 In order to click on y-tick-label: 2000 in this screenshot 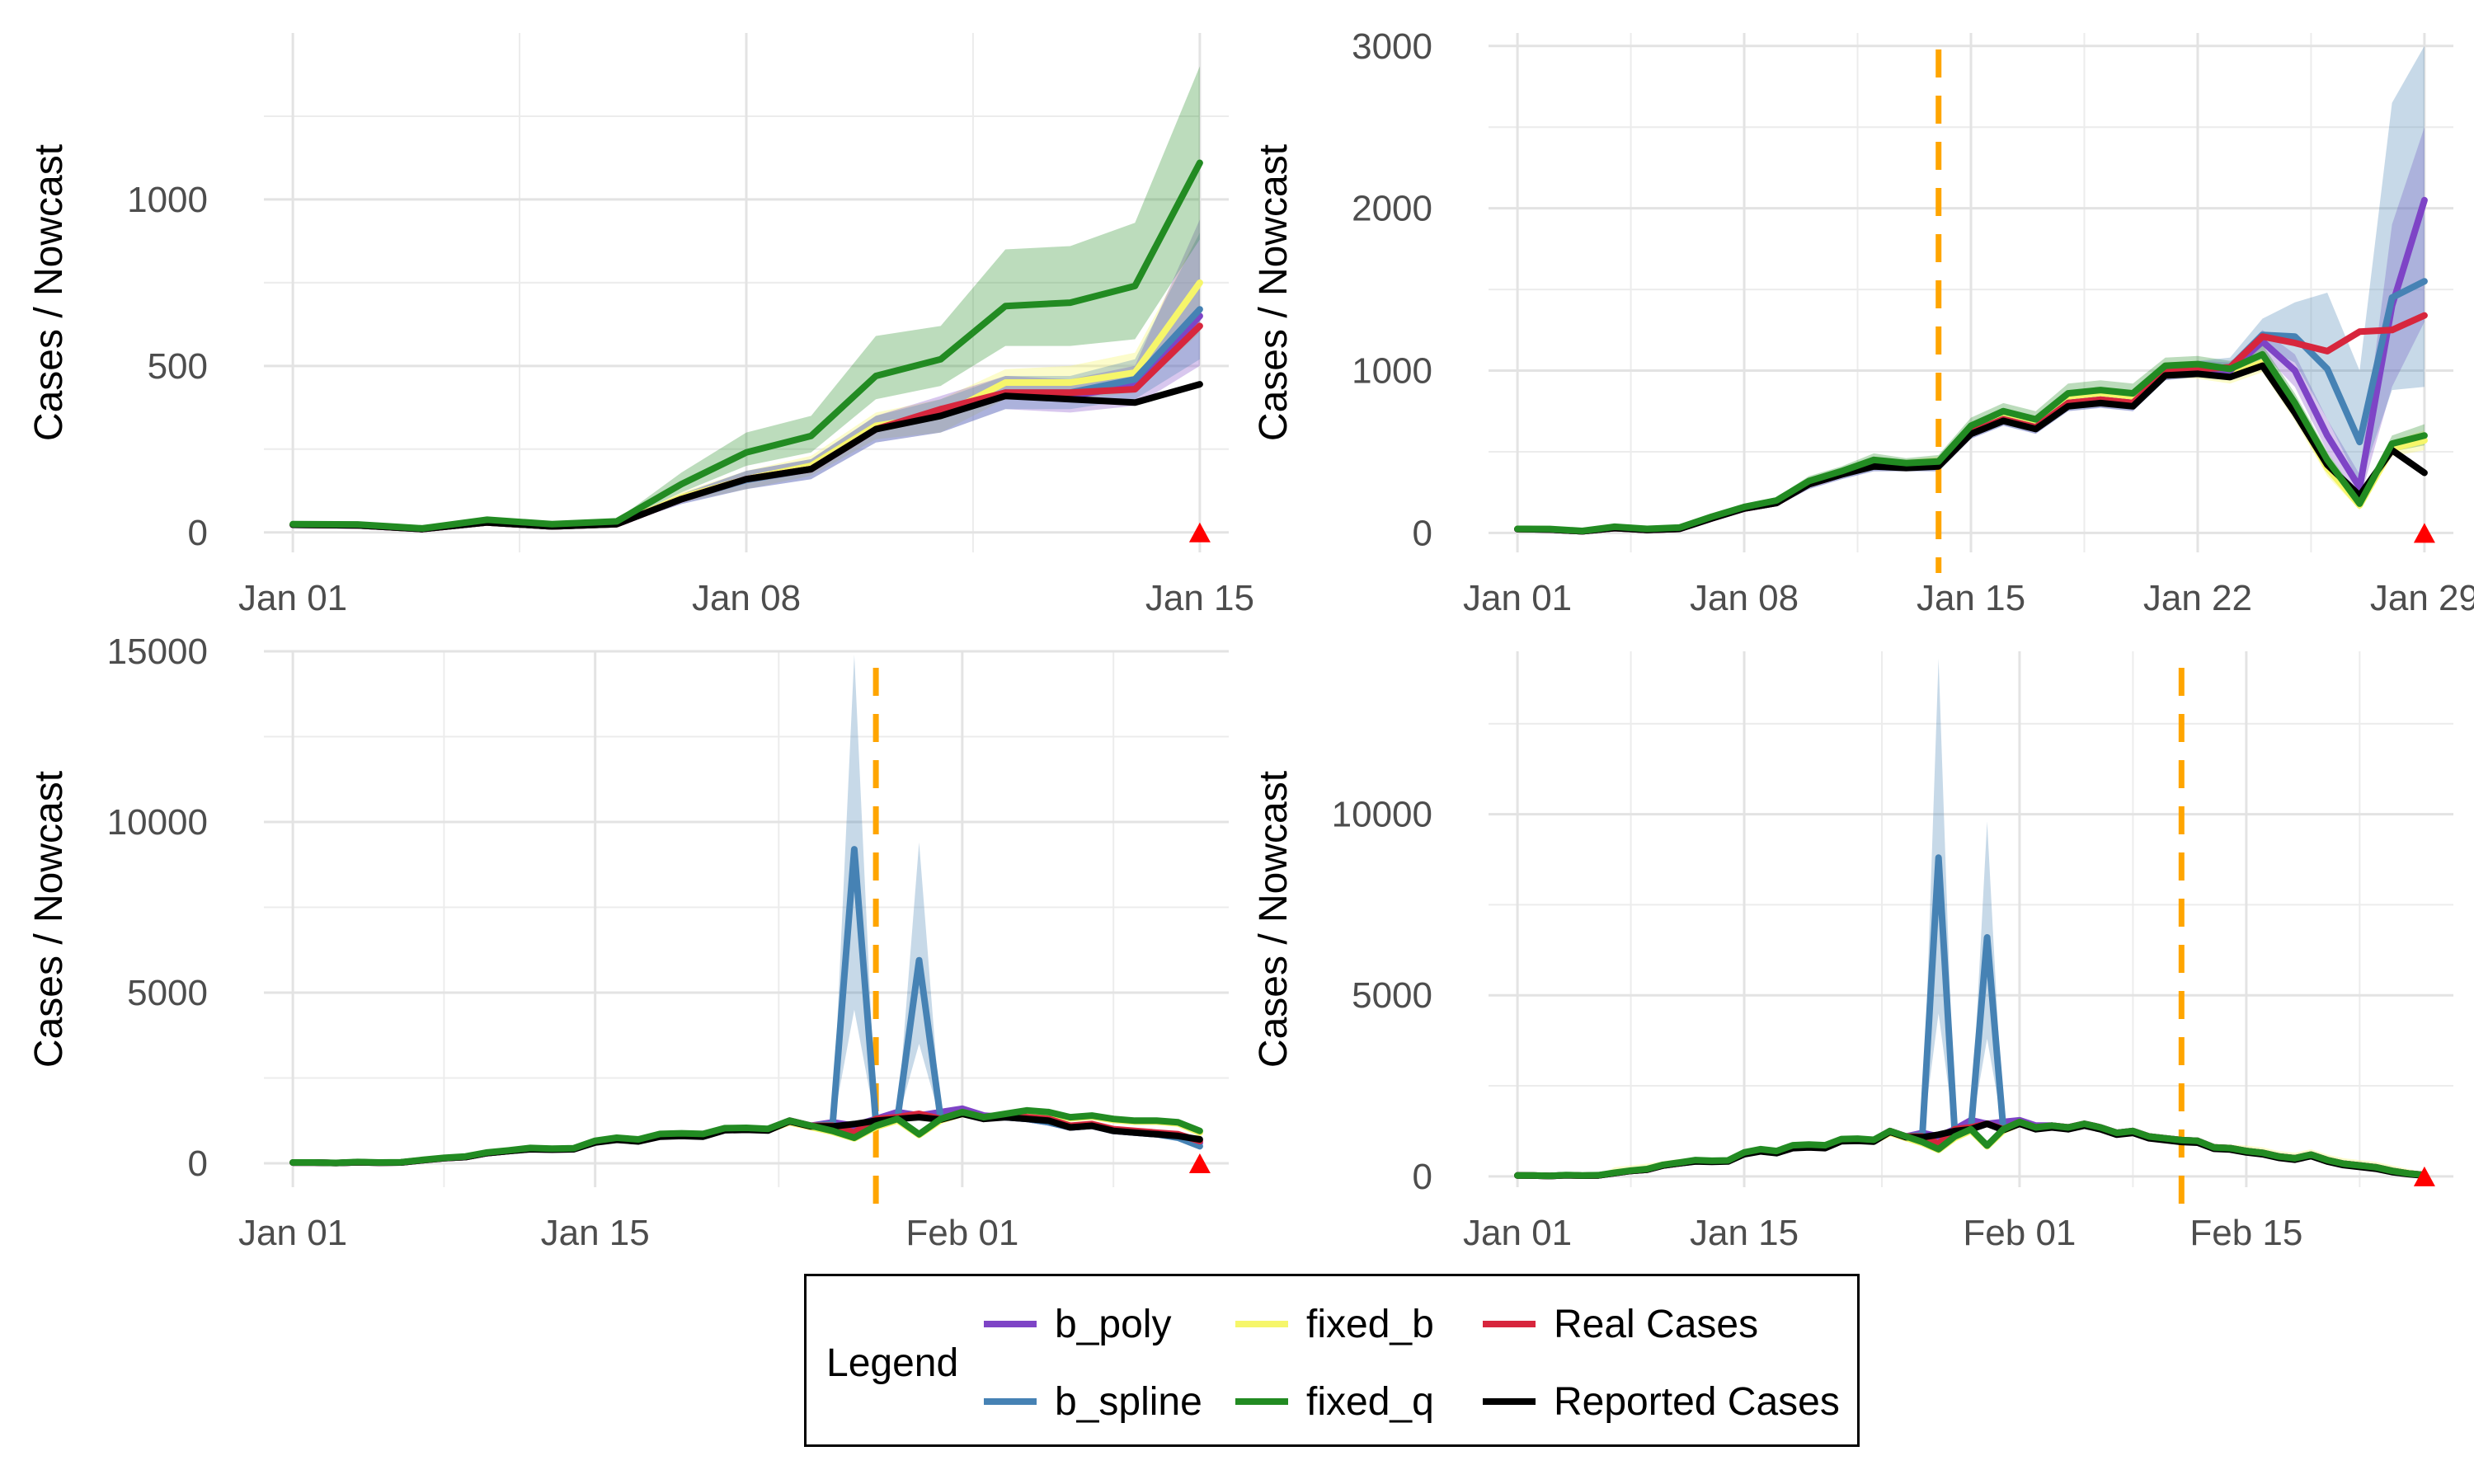, I will do `click(1392, 209)`.